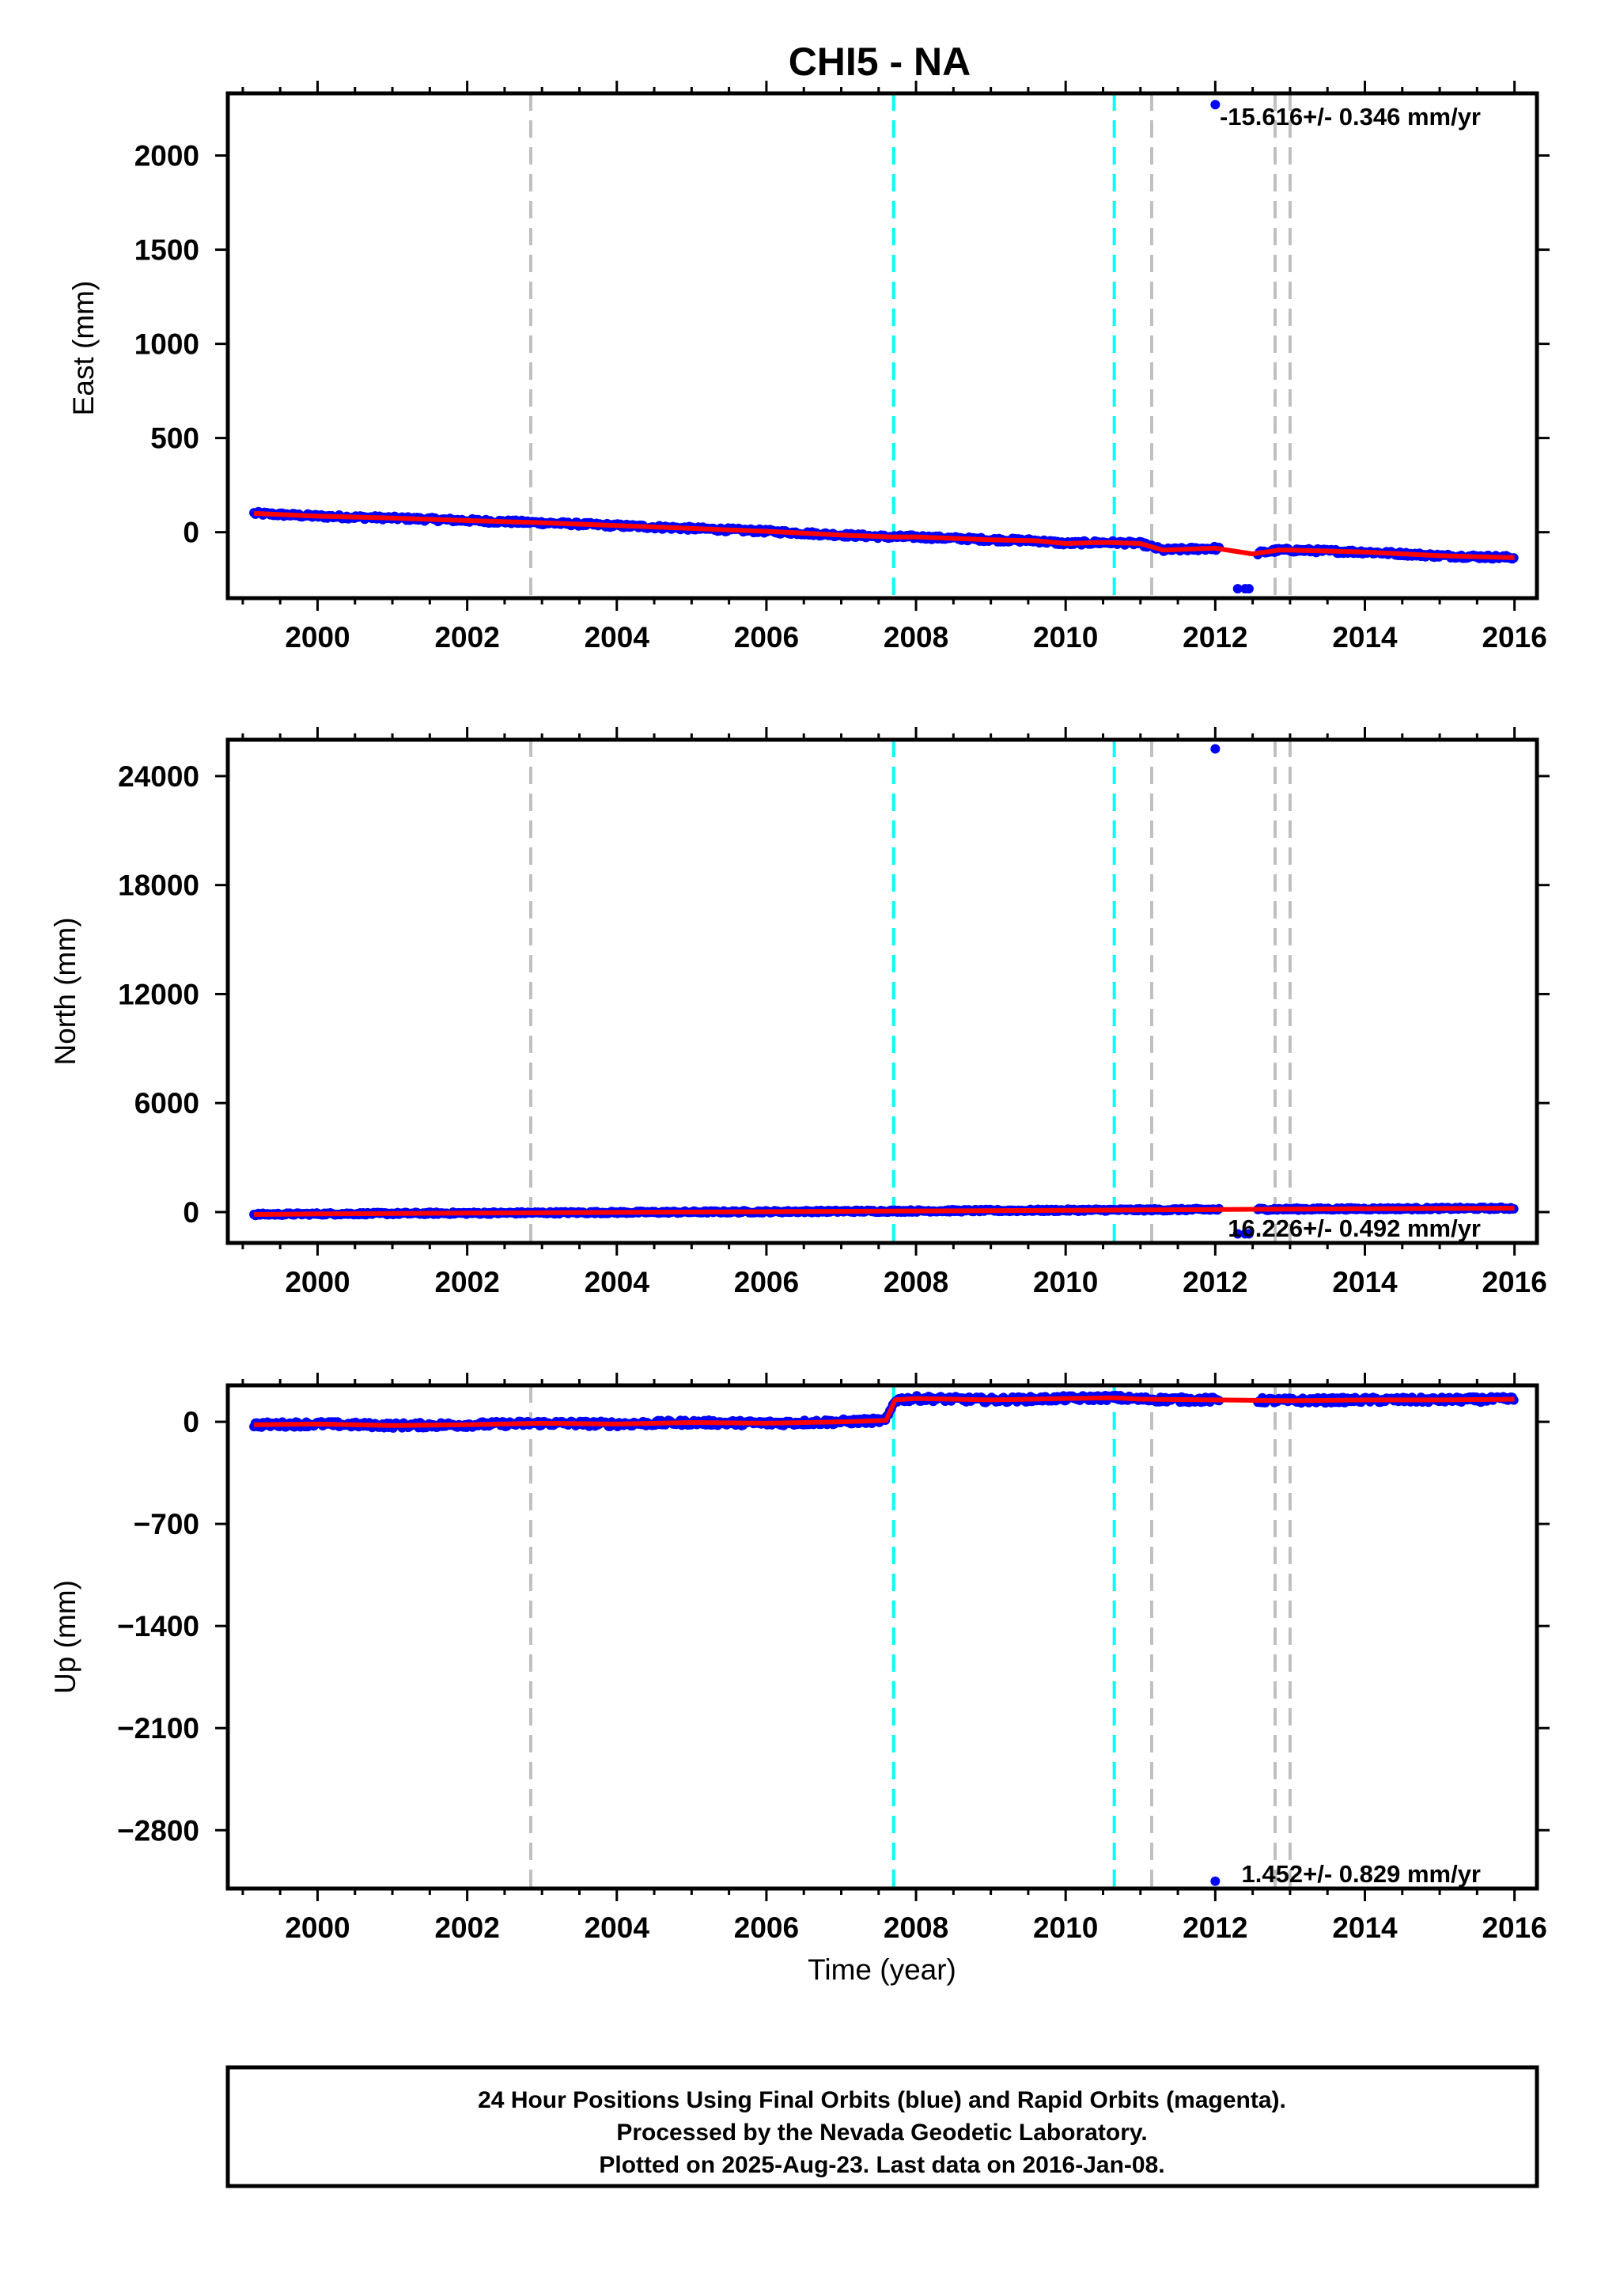  What do you see at coordinates (158, 1728) in the screenshot?
I see `y-tick-label: −2100` at bounding box center [158, 1728].